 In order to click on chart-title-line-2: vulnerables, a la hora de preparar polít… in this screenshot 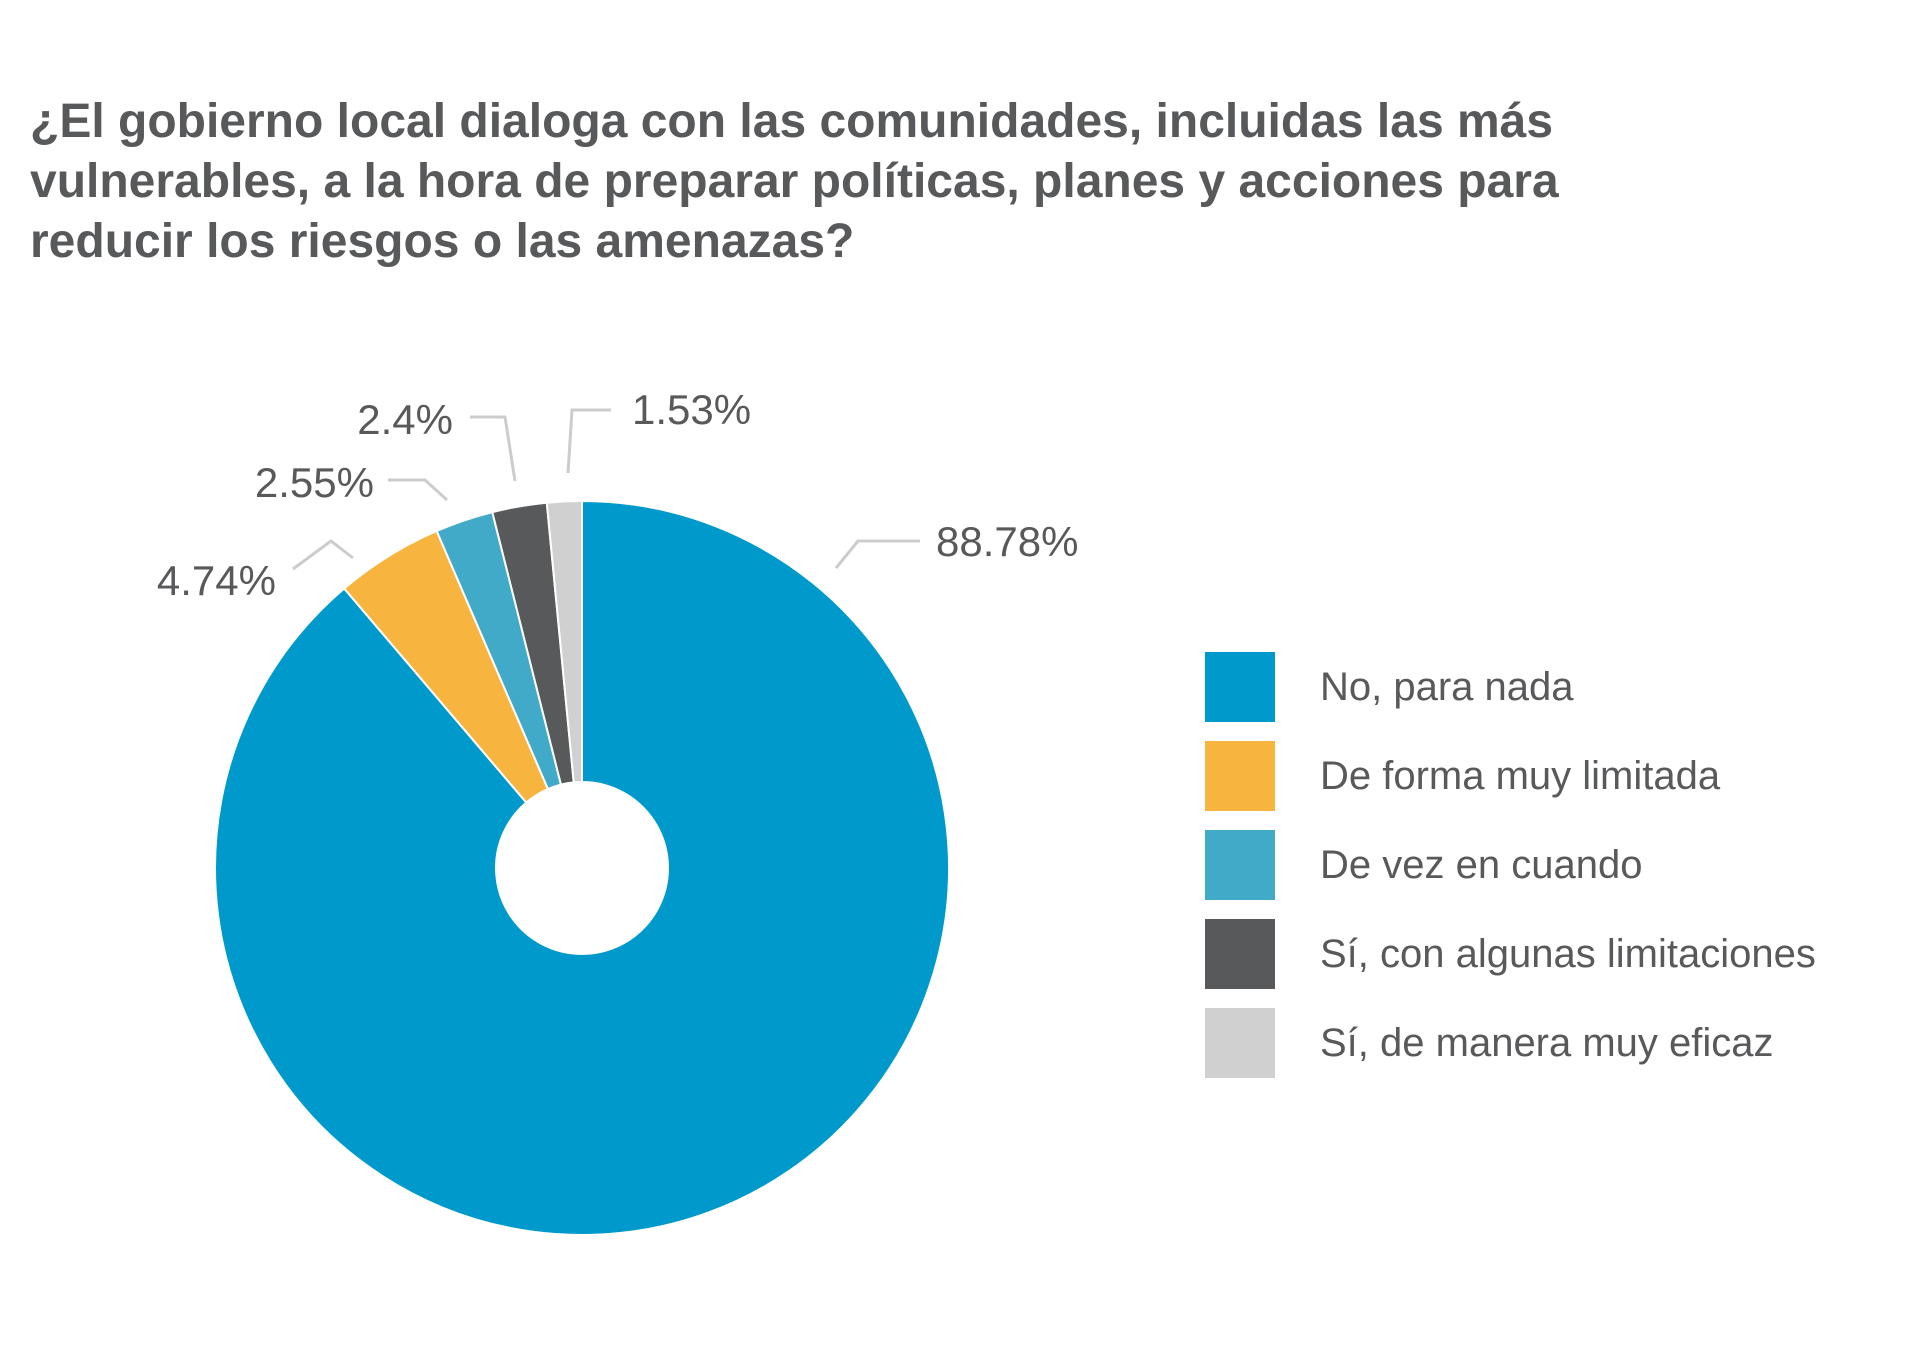, I will do `click(794, 181)`.